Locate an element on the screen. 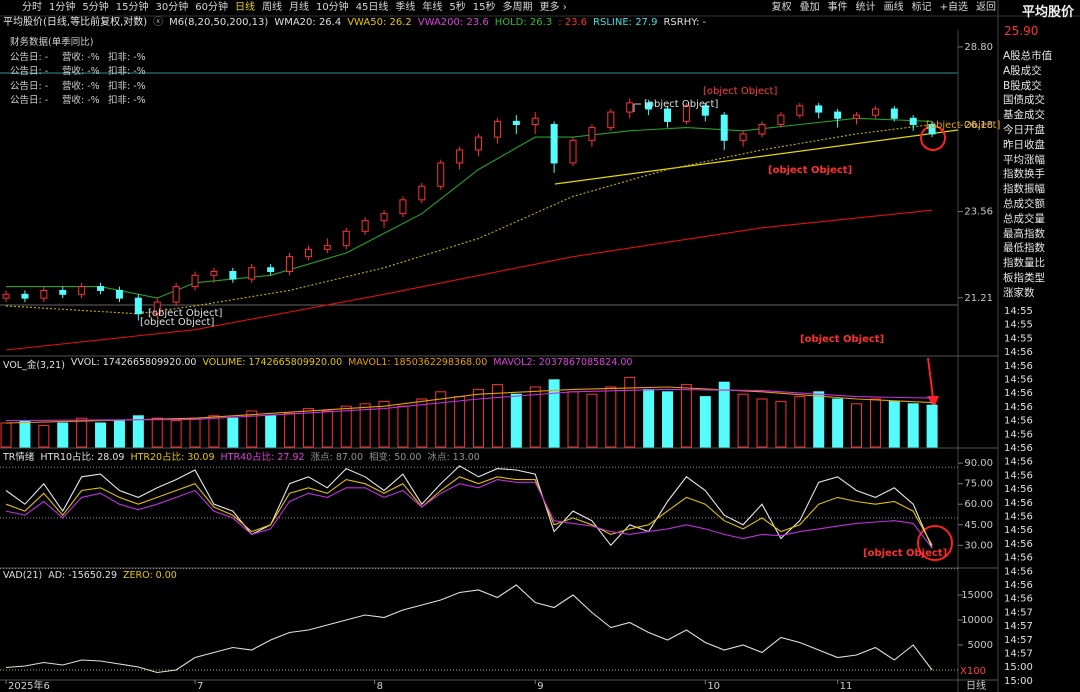 This screenshot has width=1080, height=692. x-tick-label: 2025年6 is located at coordinates (29, 685).